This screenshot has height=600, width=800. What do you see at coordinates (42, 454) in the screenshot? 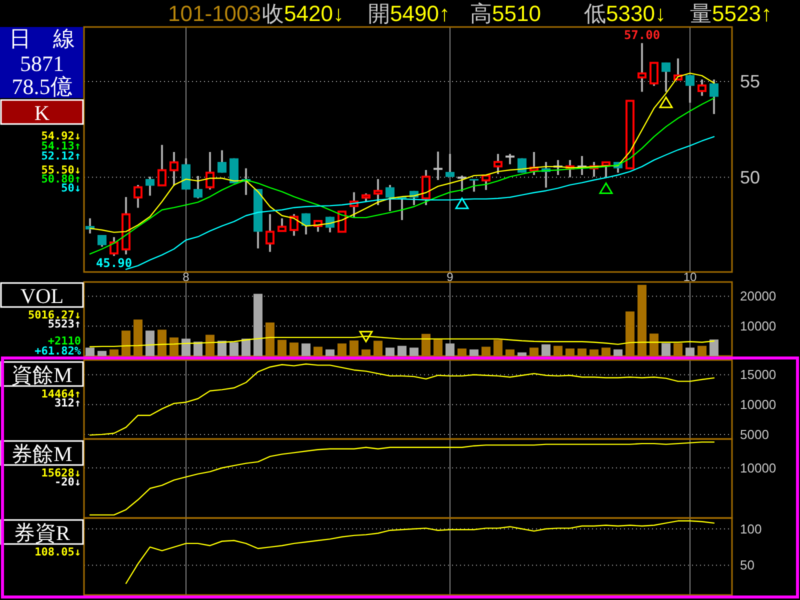
I see `chart-title: 券餘M` at bounding box center [42, 454].